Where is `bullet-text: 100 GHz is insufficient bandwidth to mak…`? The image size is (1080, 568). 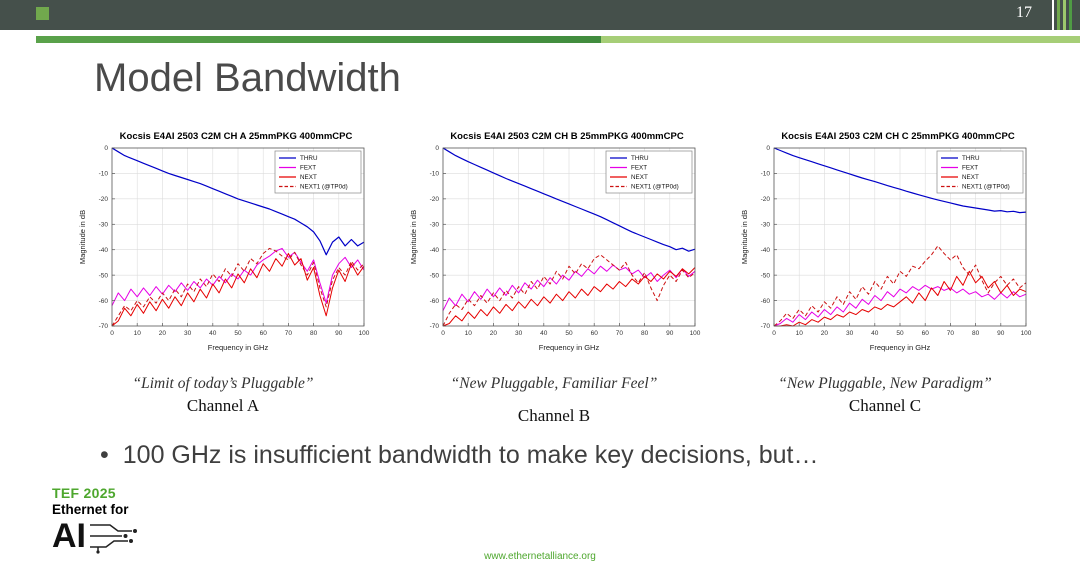 bullet-text: 100 GHz is insufficient bandwidth to mak… is located at coordinates (470, 455).